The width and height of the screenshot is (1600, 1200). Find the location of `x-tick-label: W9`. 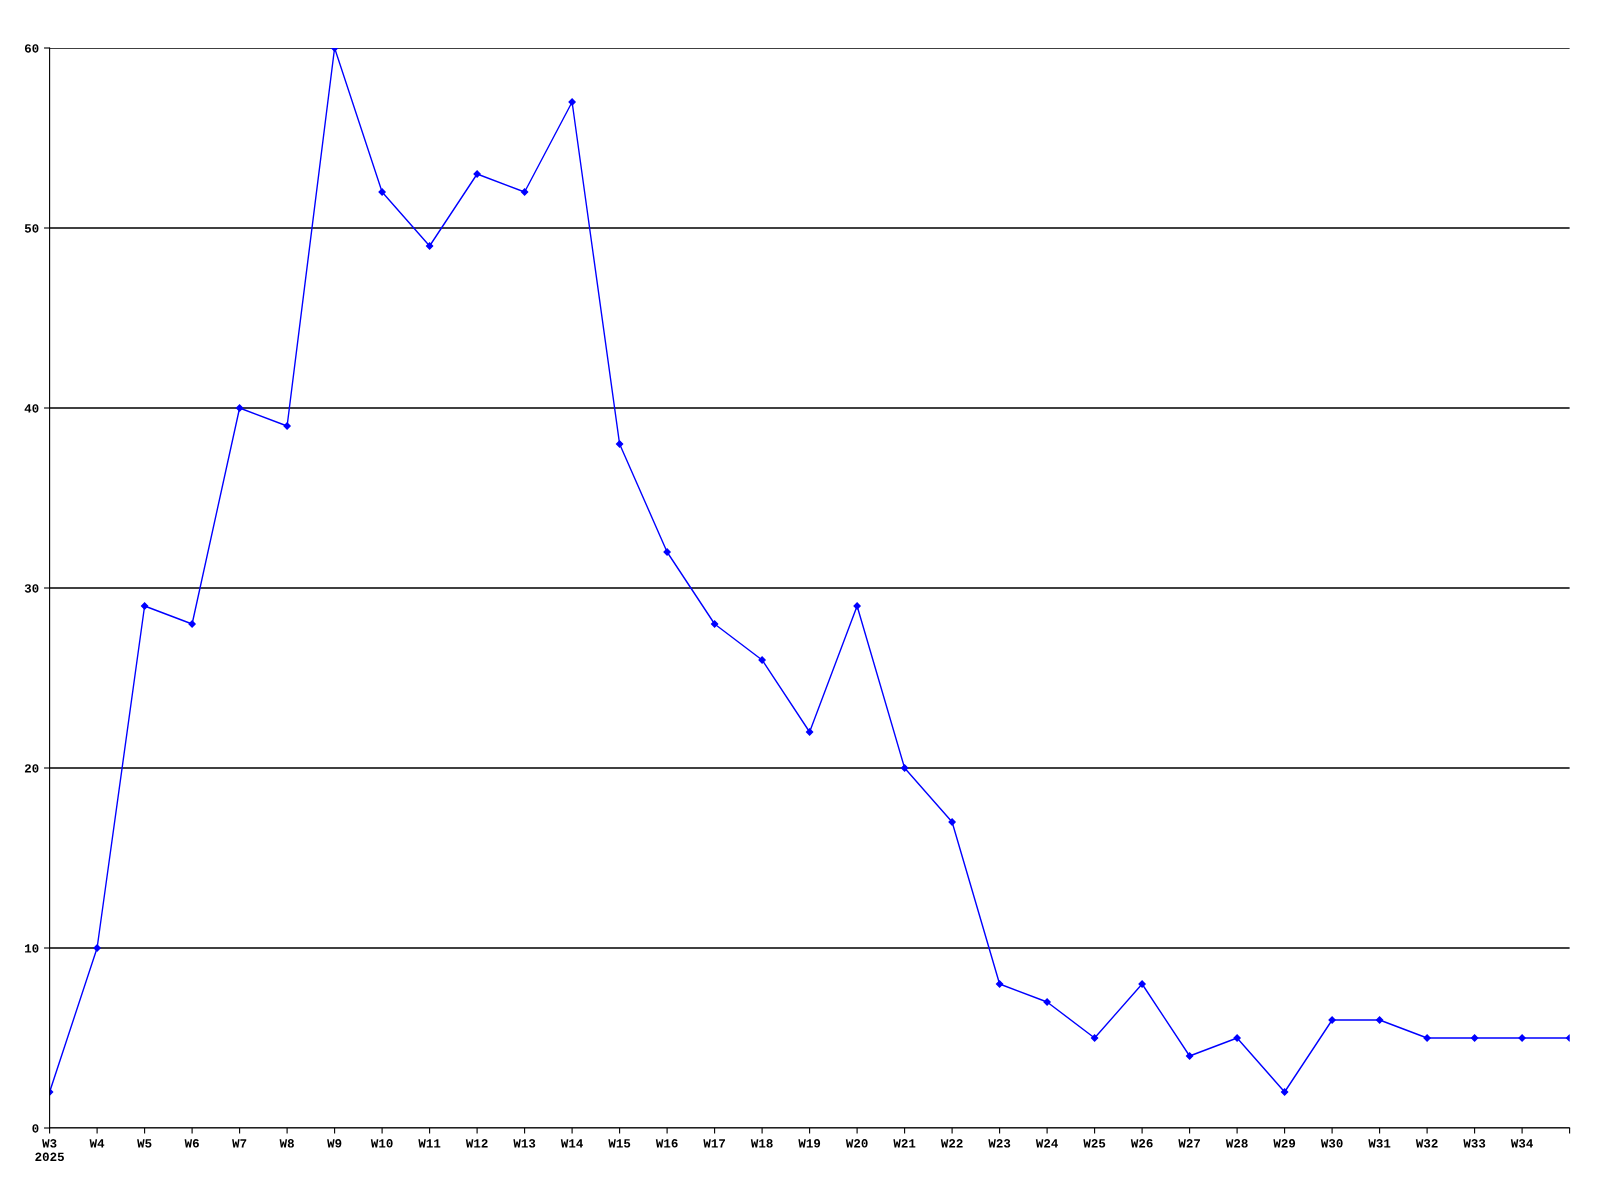

x-tick-label: W9 is located at coordinates (334, 1143).